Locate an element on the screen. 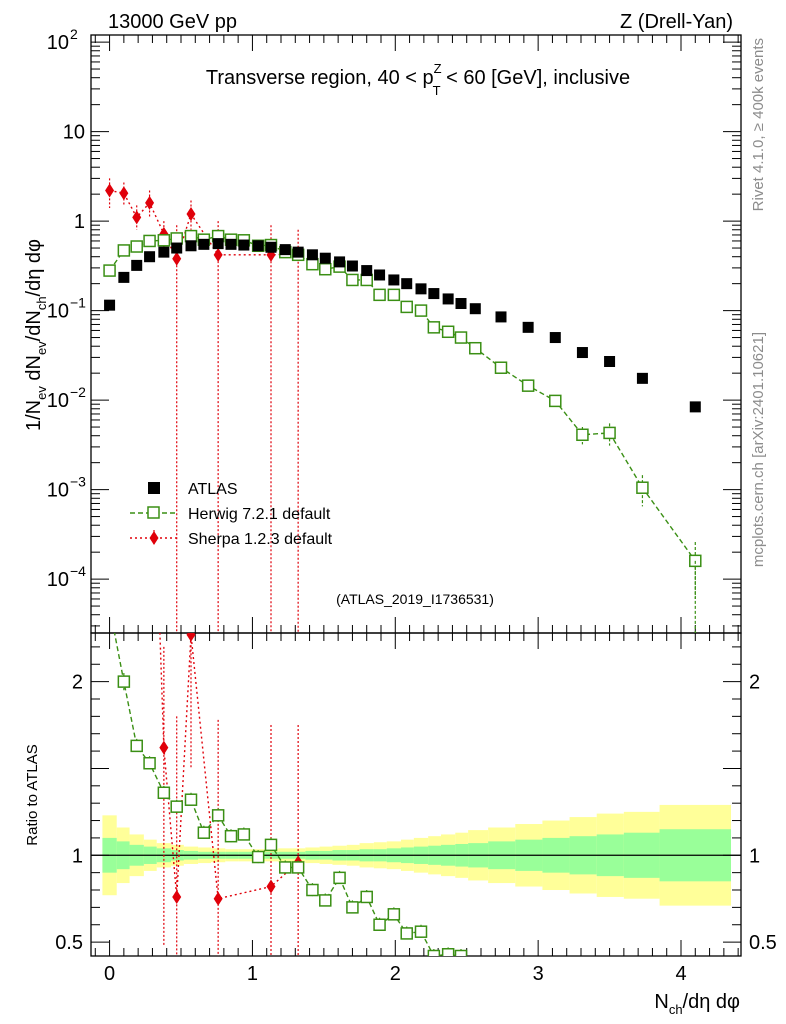 The width and height of the screenshot is (786, 1024). ratio-y-axis-label: Ratio to ATLAS is located at coordinates (32, 794).